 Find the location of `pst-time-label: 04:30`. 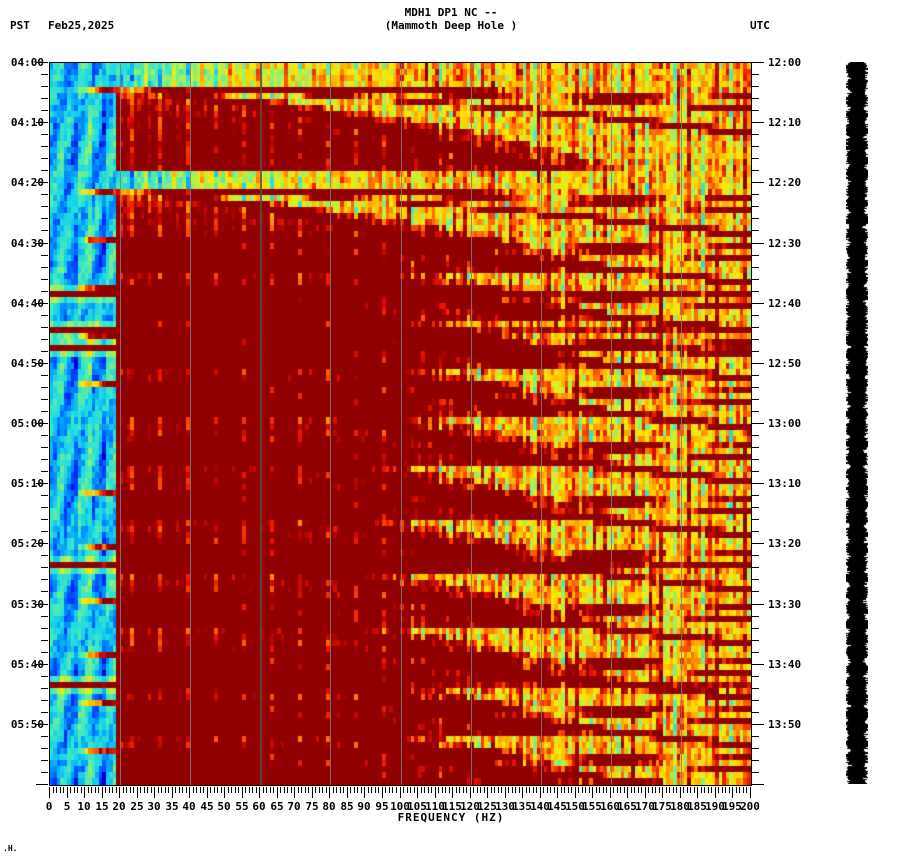

pst-time-label: 04:30 is located at coordinates (27, 243).